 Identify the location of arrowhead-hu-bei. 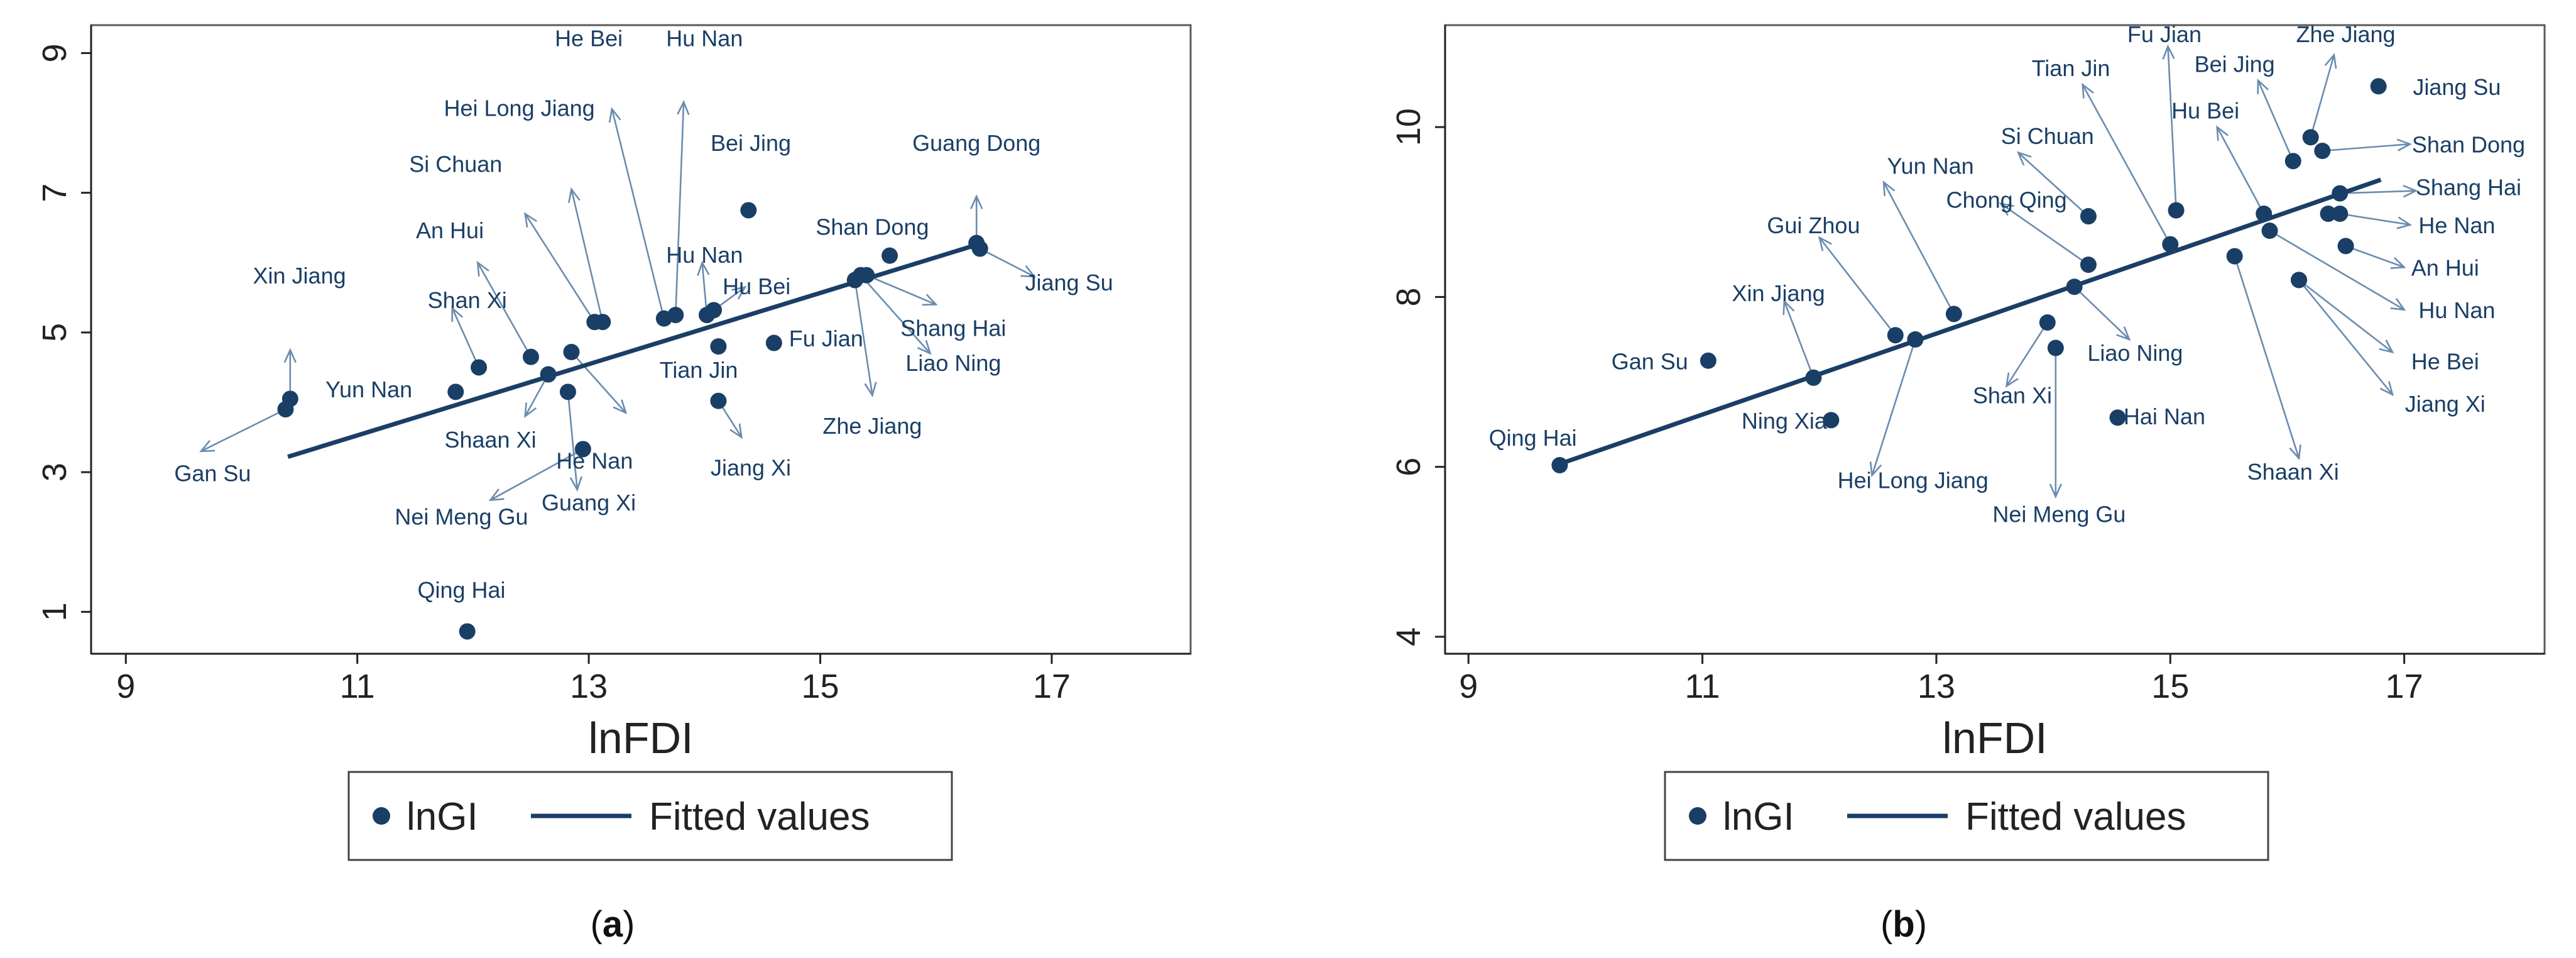
(2223, 133).